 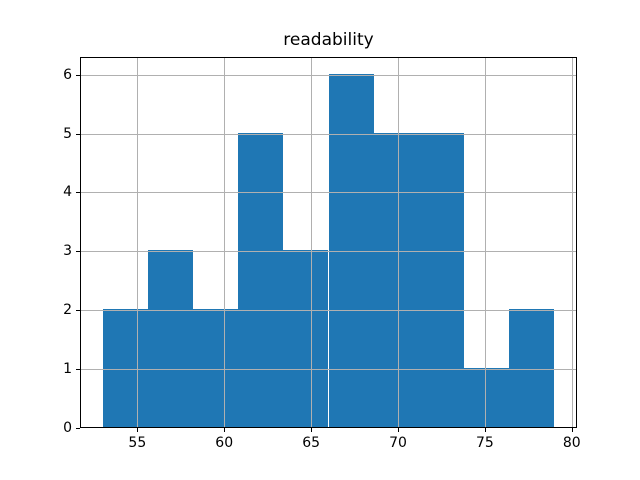 What do you see at coordinates (137, 443) in the screenshot?
I see `x-tick-label: 55` at bounding box center [137, 443].